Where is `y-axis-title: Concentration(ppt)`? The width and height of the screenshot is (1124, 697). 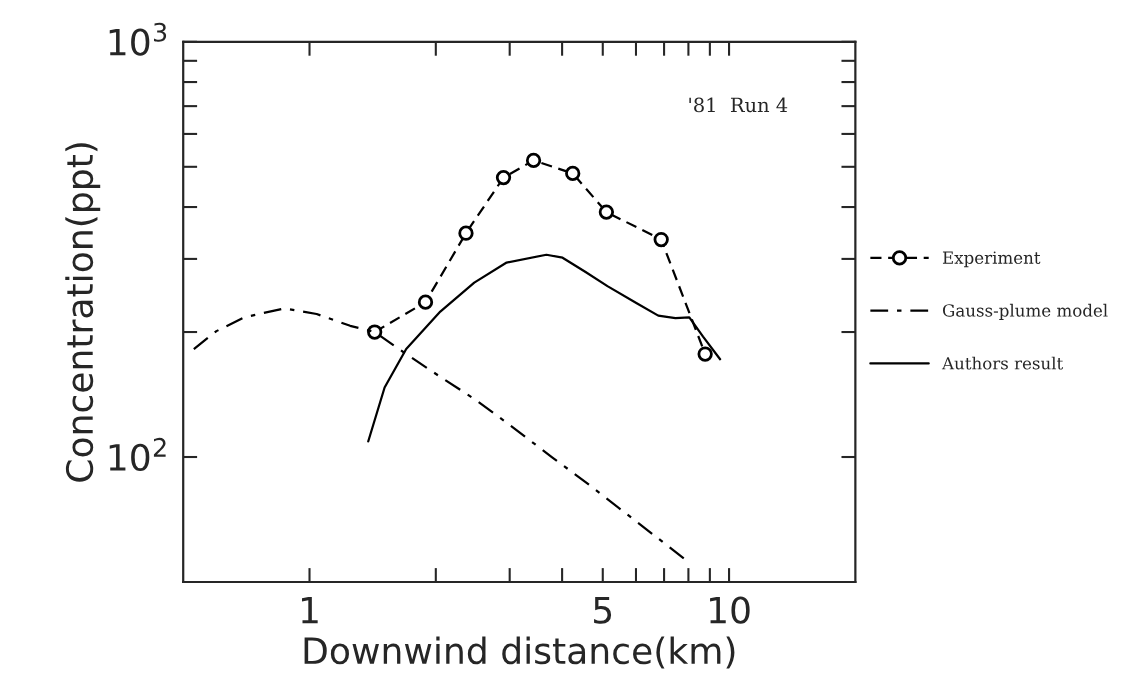
y-axis-title: Concentration(ppt) is located at coordinates (83, 312).